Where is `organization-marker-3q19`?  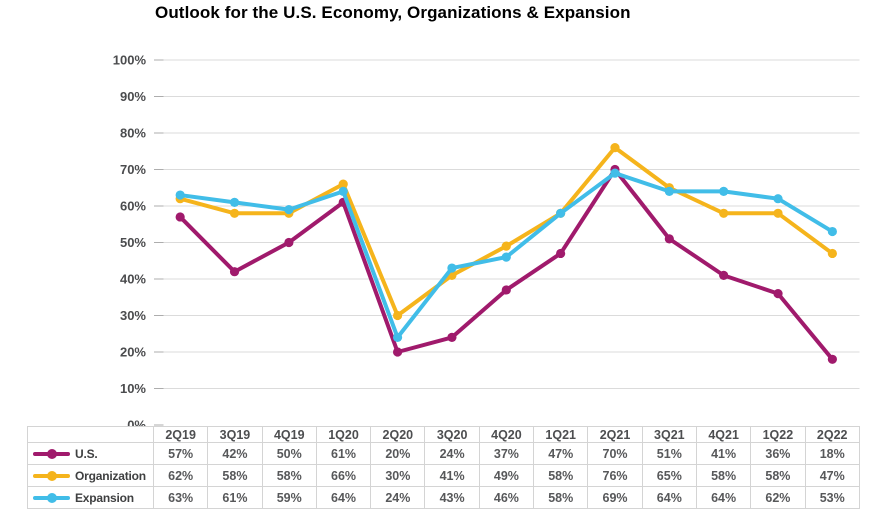 organization-marker-3q19 is located at coordinates (234, 213).